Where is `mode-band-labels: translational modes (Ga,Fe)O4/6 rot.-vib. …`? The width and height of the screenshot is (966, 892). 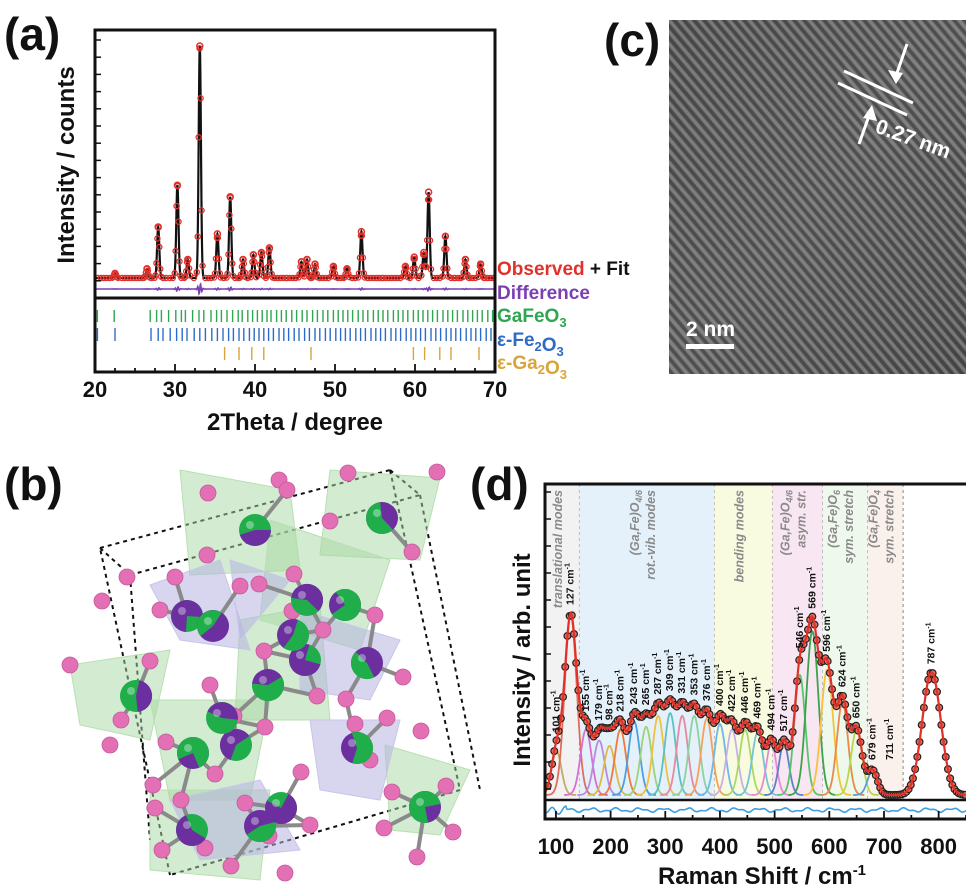
mode-band-labels: translational modes (Ga,Fe)O4/6 rot.-vib. … is located at coordinates (723, 548).